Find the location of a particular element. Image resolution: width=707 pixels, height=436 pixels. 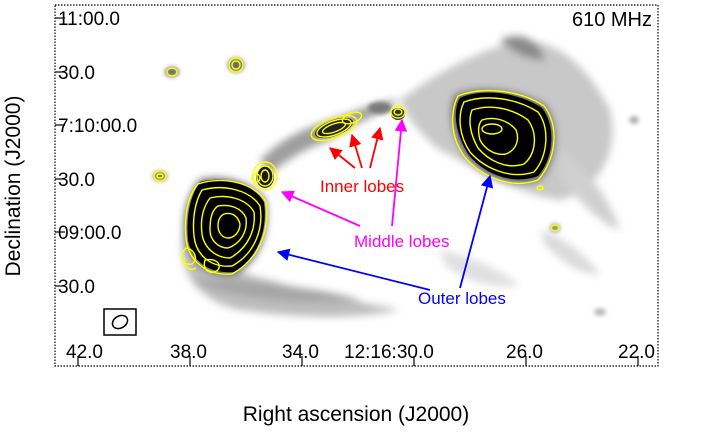

frequency-label: 610 MHz is located at coordinates (612, 20).